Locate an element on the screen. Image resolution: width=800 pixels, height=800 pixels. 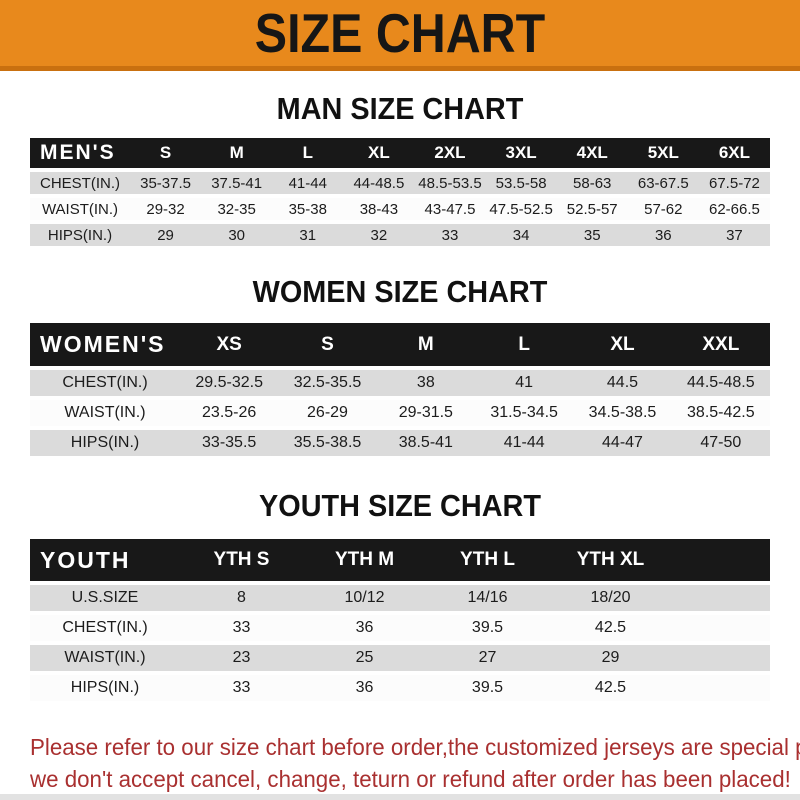
table-cell: 43-47.5 is located at coordinates (450, 209).